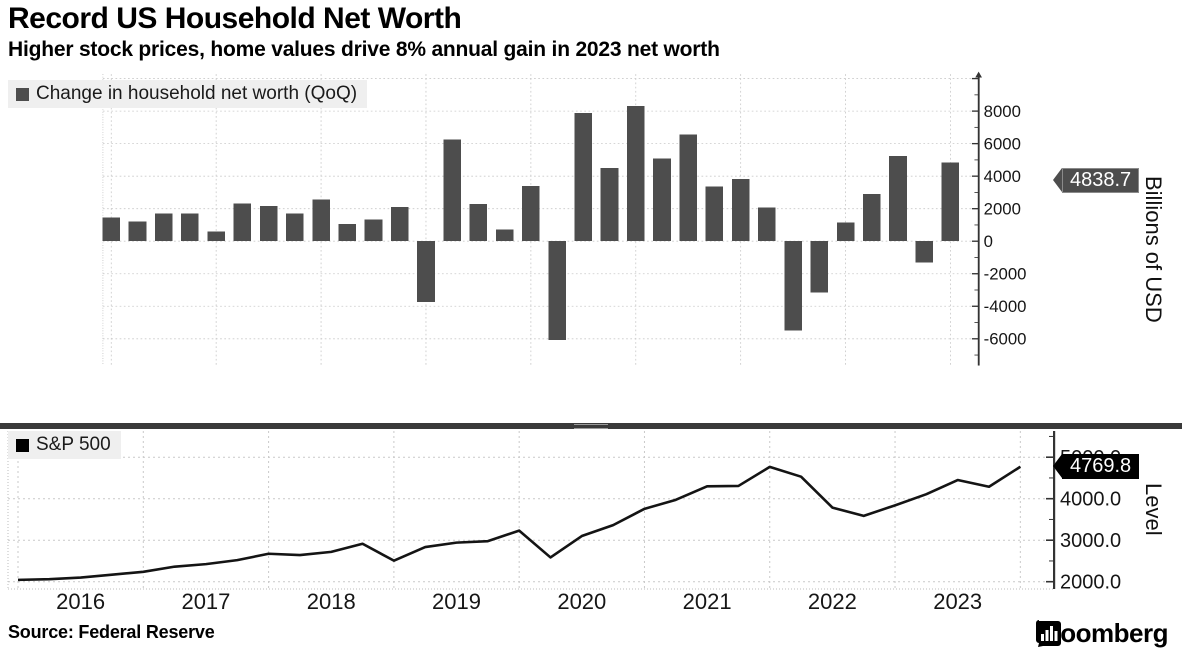 Image resolution: width=1182 pixels, height=658 pixels. What do you see at coordinates (205, 601) in the screenshot?
I see `svg-text: 2017` at bounding box center [205, 601].